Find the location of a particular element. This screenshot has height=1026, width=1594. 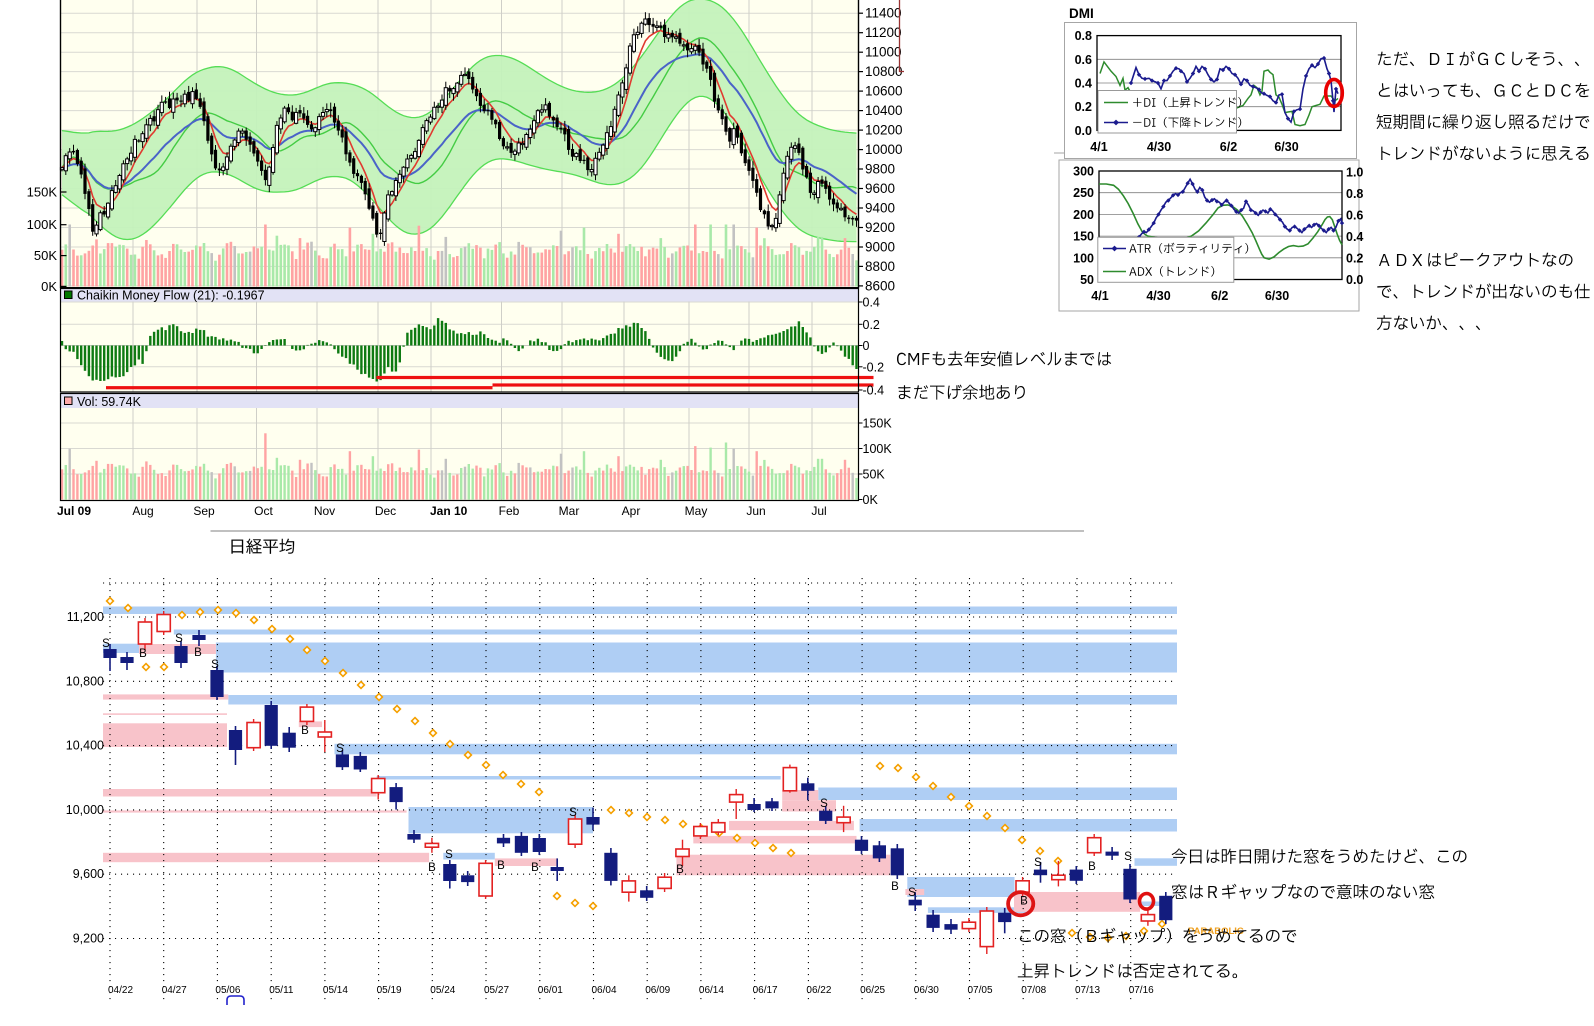

svg-text: Jul is located at coordinates (818, 511).